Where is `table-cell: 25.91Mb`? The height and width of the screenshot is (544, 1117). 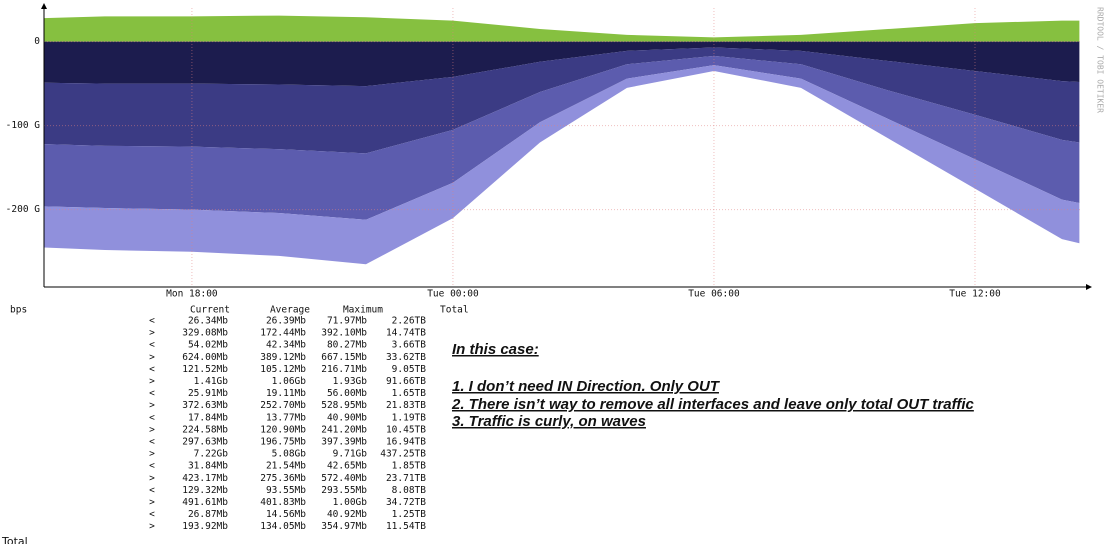 table-cell: 25.91Mb is located at coordinates (208, 393).